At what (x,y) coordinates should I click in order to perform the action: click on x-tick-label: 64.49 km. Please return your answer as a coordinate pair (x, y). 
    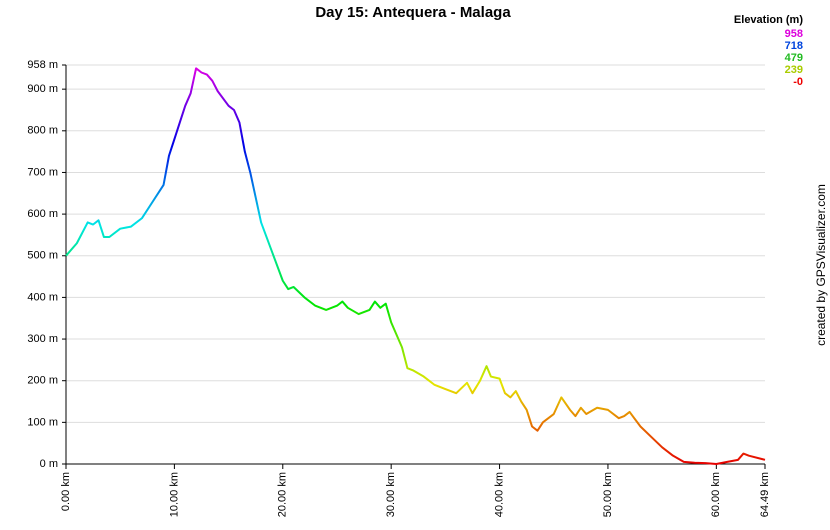
    Looking at the image, I should click on (765, 494).